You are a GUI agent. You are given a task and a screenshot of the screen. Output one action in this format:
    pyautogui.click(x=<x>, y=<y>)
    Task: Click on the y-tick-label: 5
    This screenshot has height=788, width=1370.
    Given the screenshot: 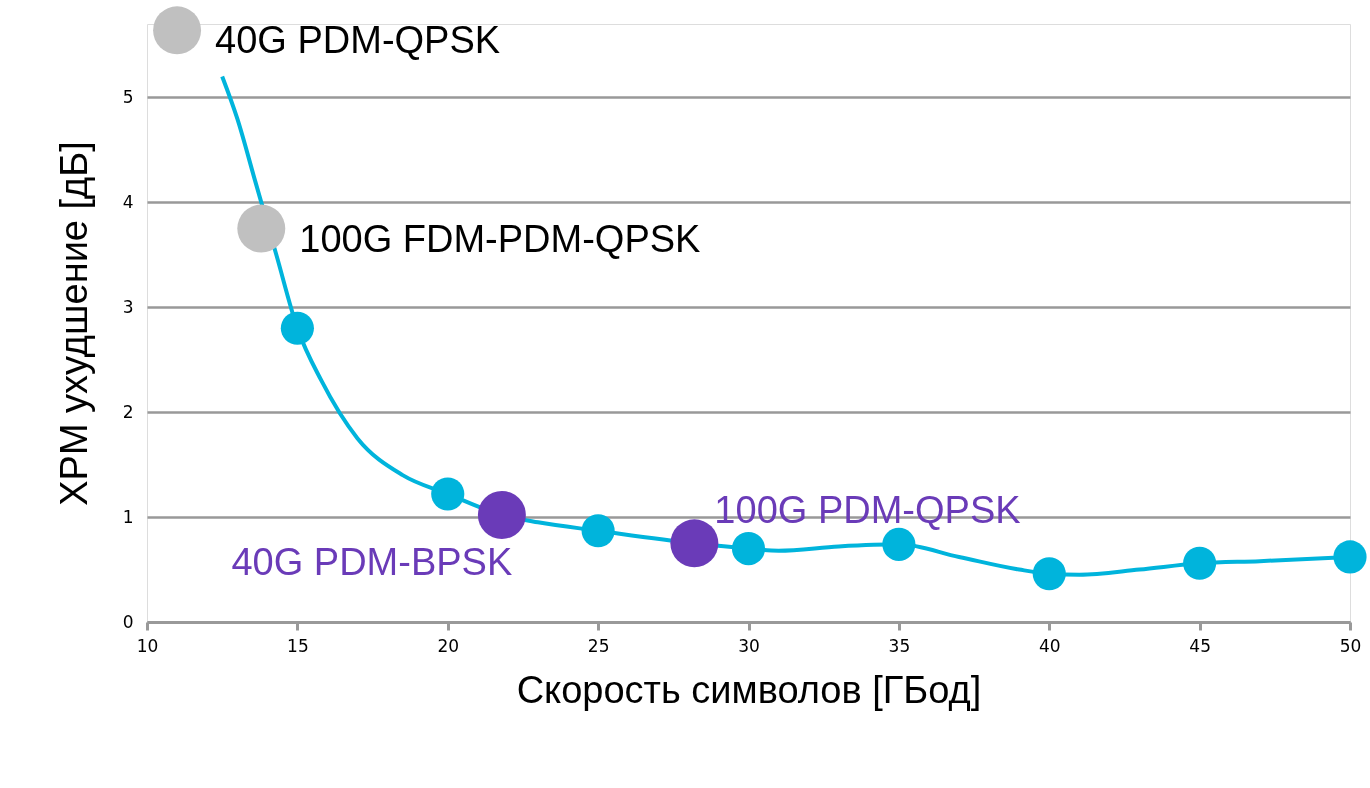 What is the action you would take?
    pyautogui.click(x=128, y=96)
    